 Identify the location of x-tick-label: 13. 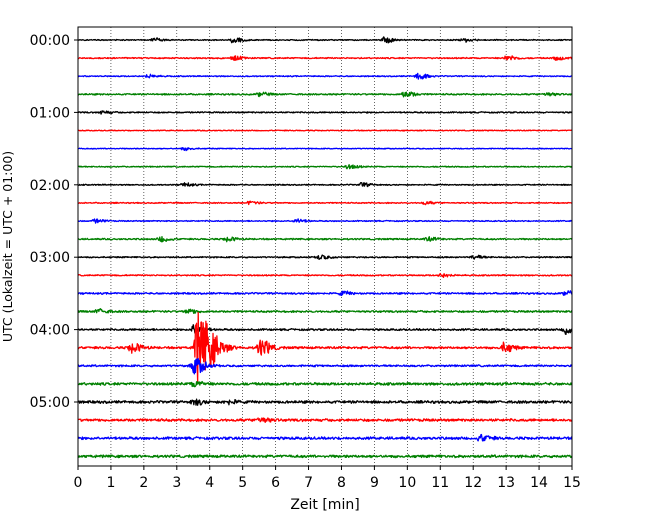
(506, 483).